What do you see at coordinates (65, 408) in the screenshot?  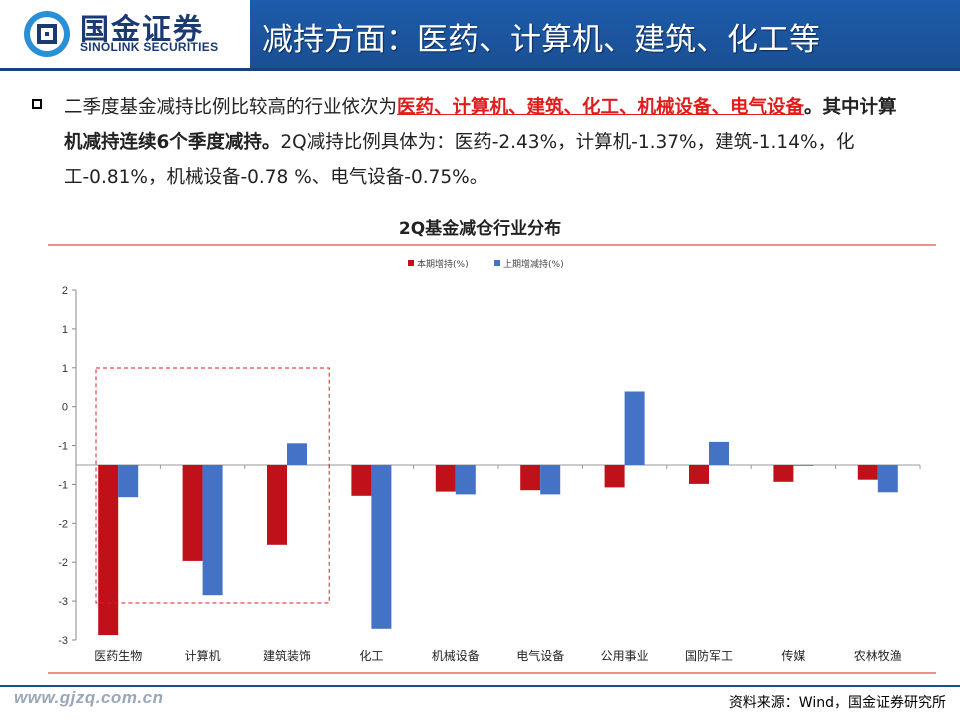 I see `y-tick-label: 0` at bounding box center [65, 408].